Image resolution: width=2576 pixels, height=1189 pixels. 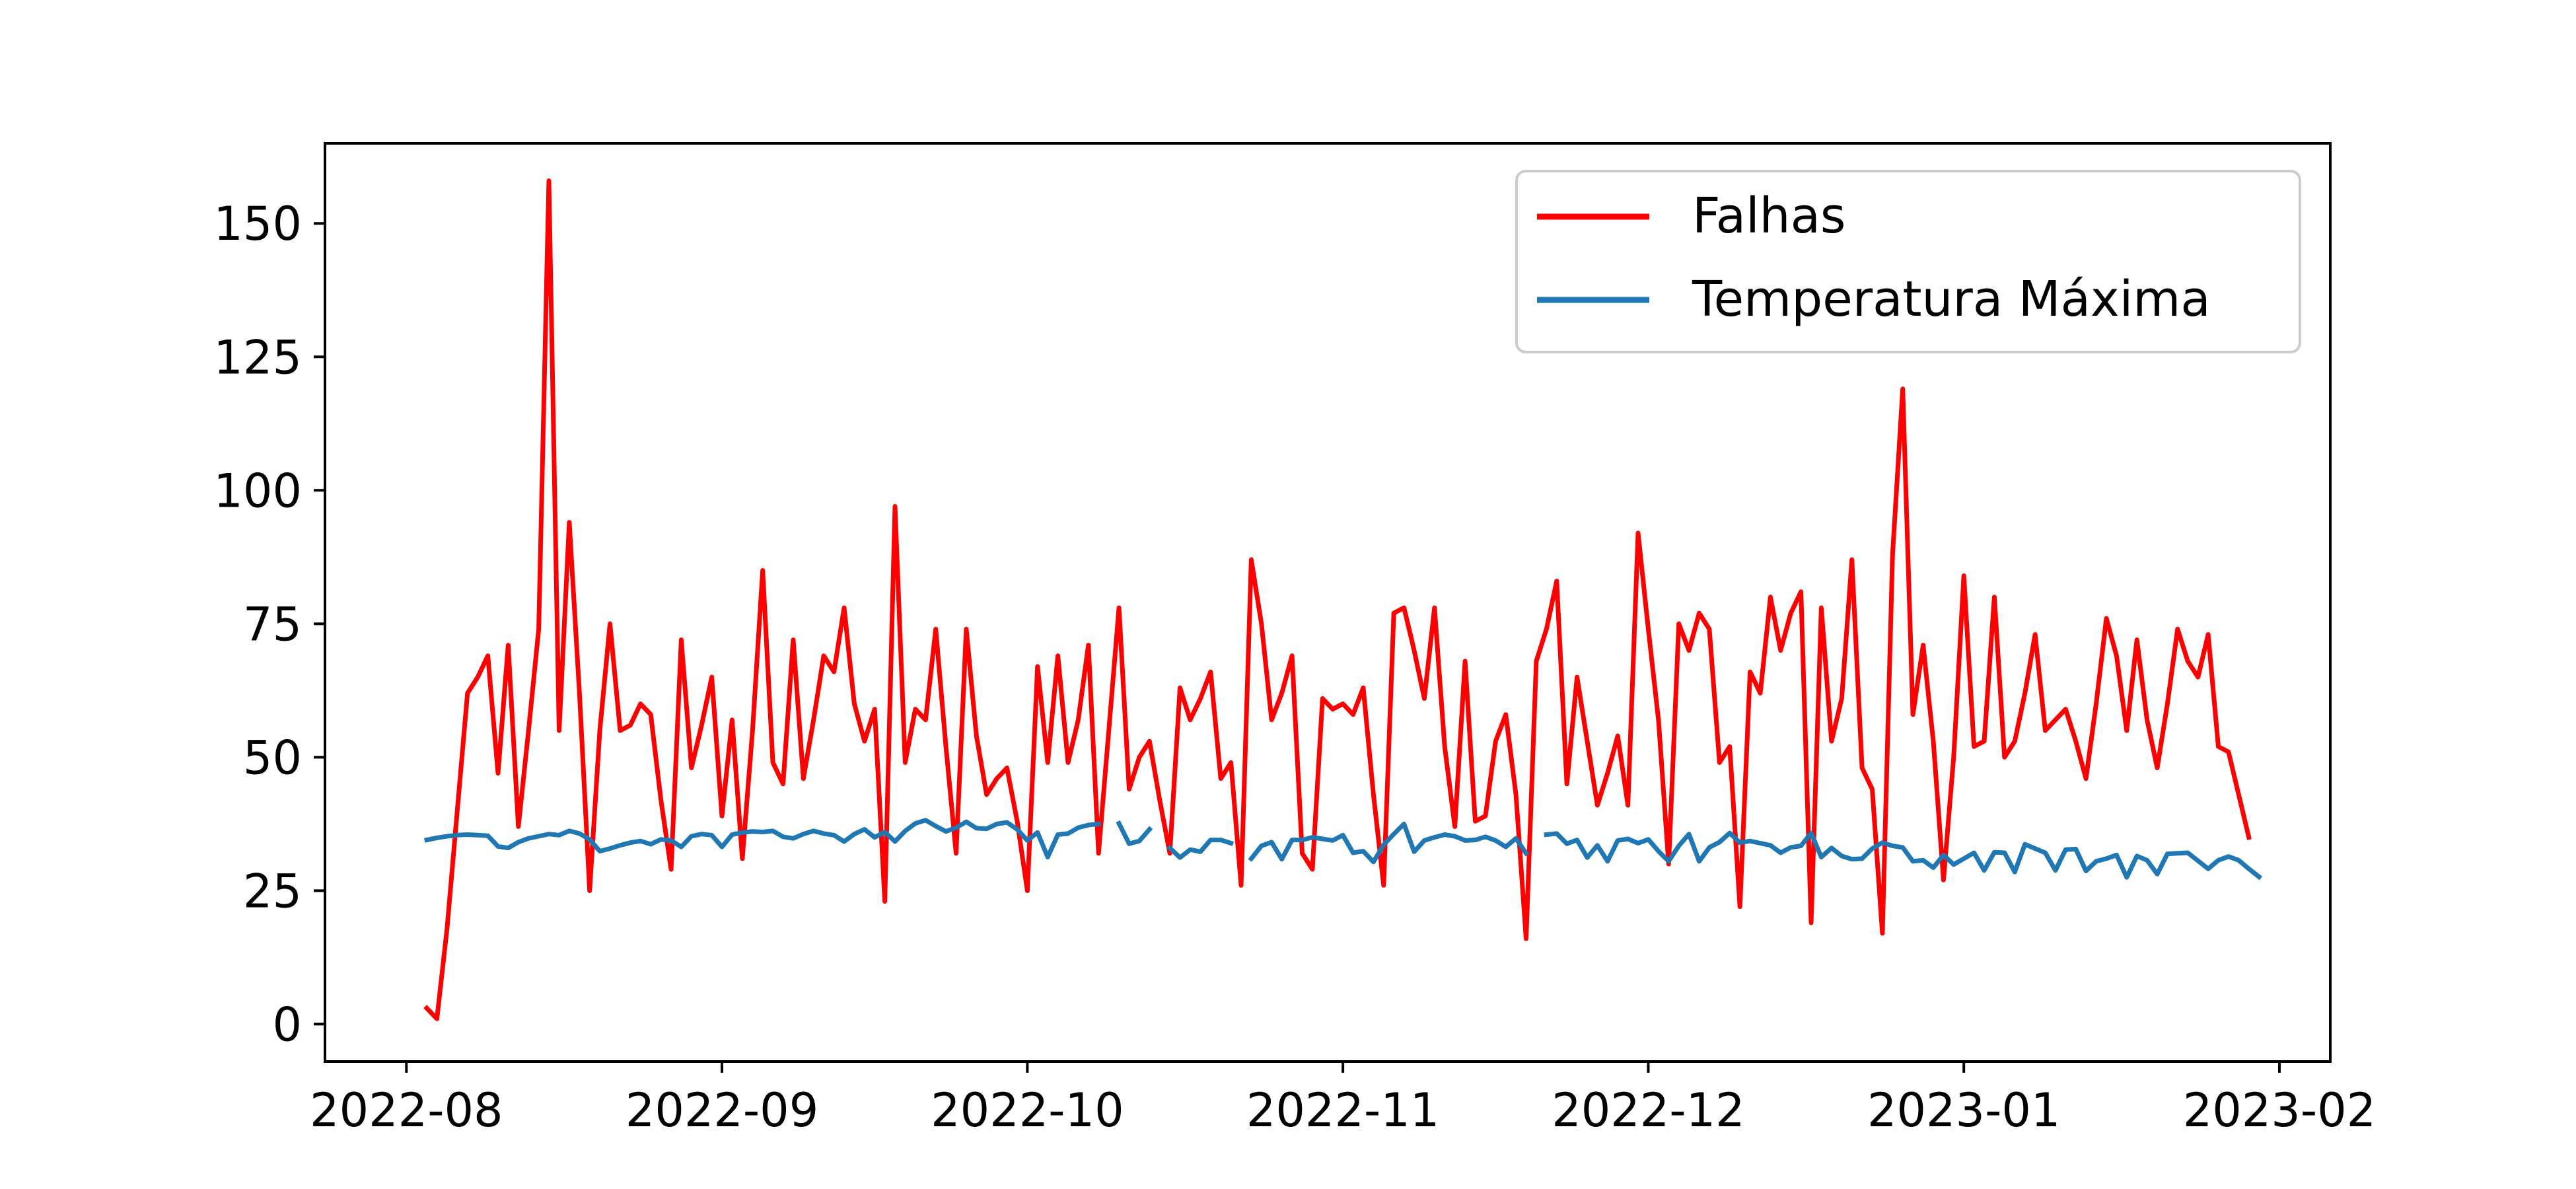 I want to click on x-tick-label: 2022-11, so click(x=1342, y=1110).